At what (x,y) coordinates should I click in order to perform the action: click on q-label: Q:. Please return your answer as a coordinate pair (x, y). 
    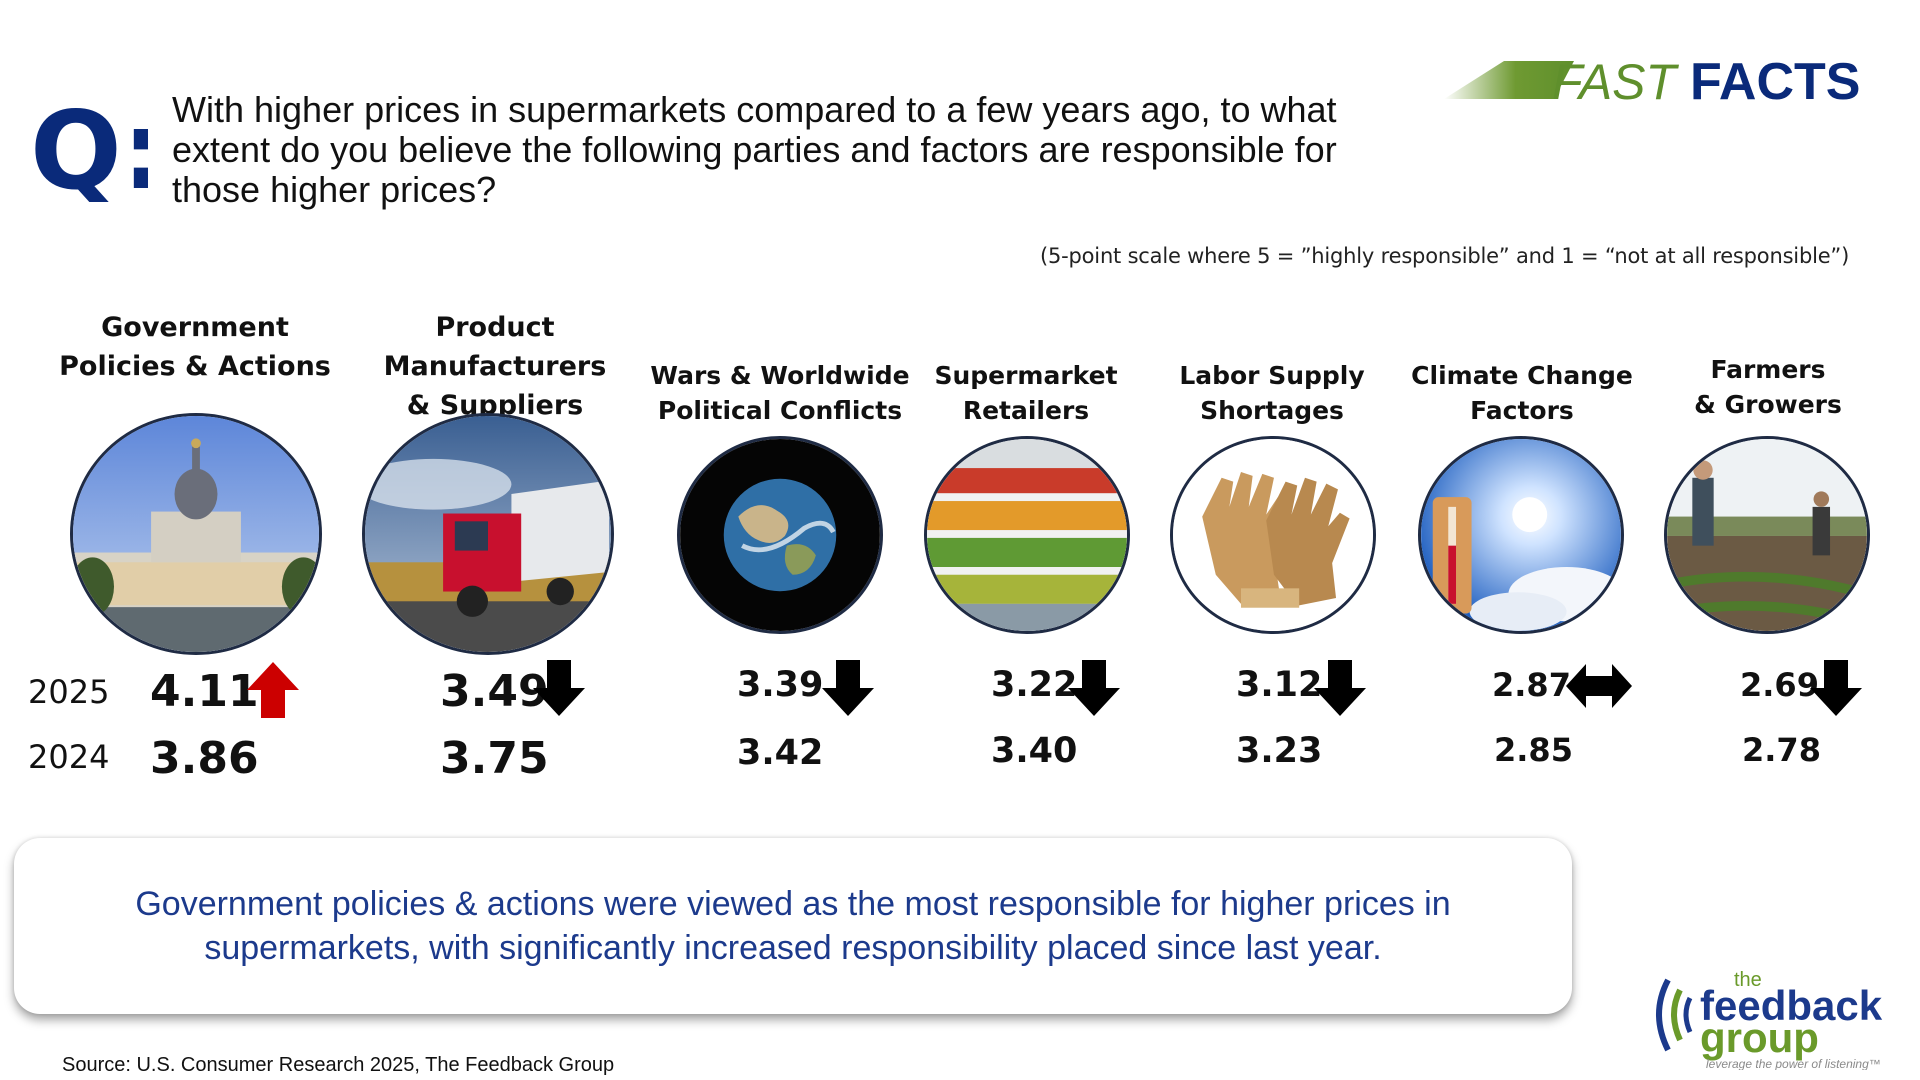
    Looking at the image, I should click on (89, 147).